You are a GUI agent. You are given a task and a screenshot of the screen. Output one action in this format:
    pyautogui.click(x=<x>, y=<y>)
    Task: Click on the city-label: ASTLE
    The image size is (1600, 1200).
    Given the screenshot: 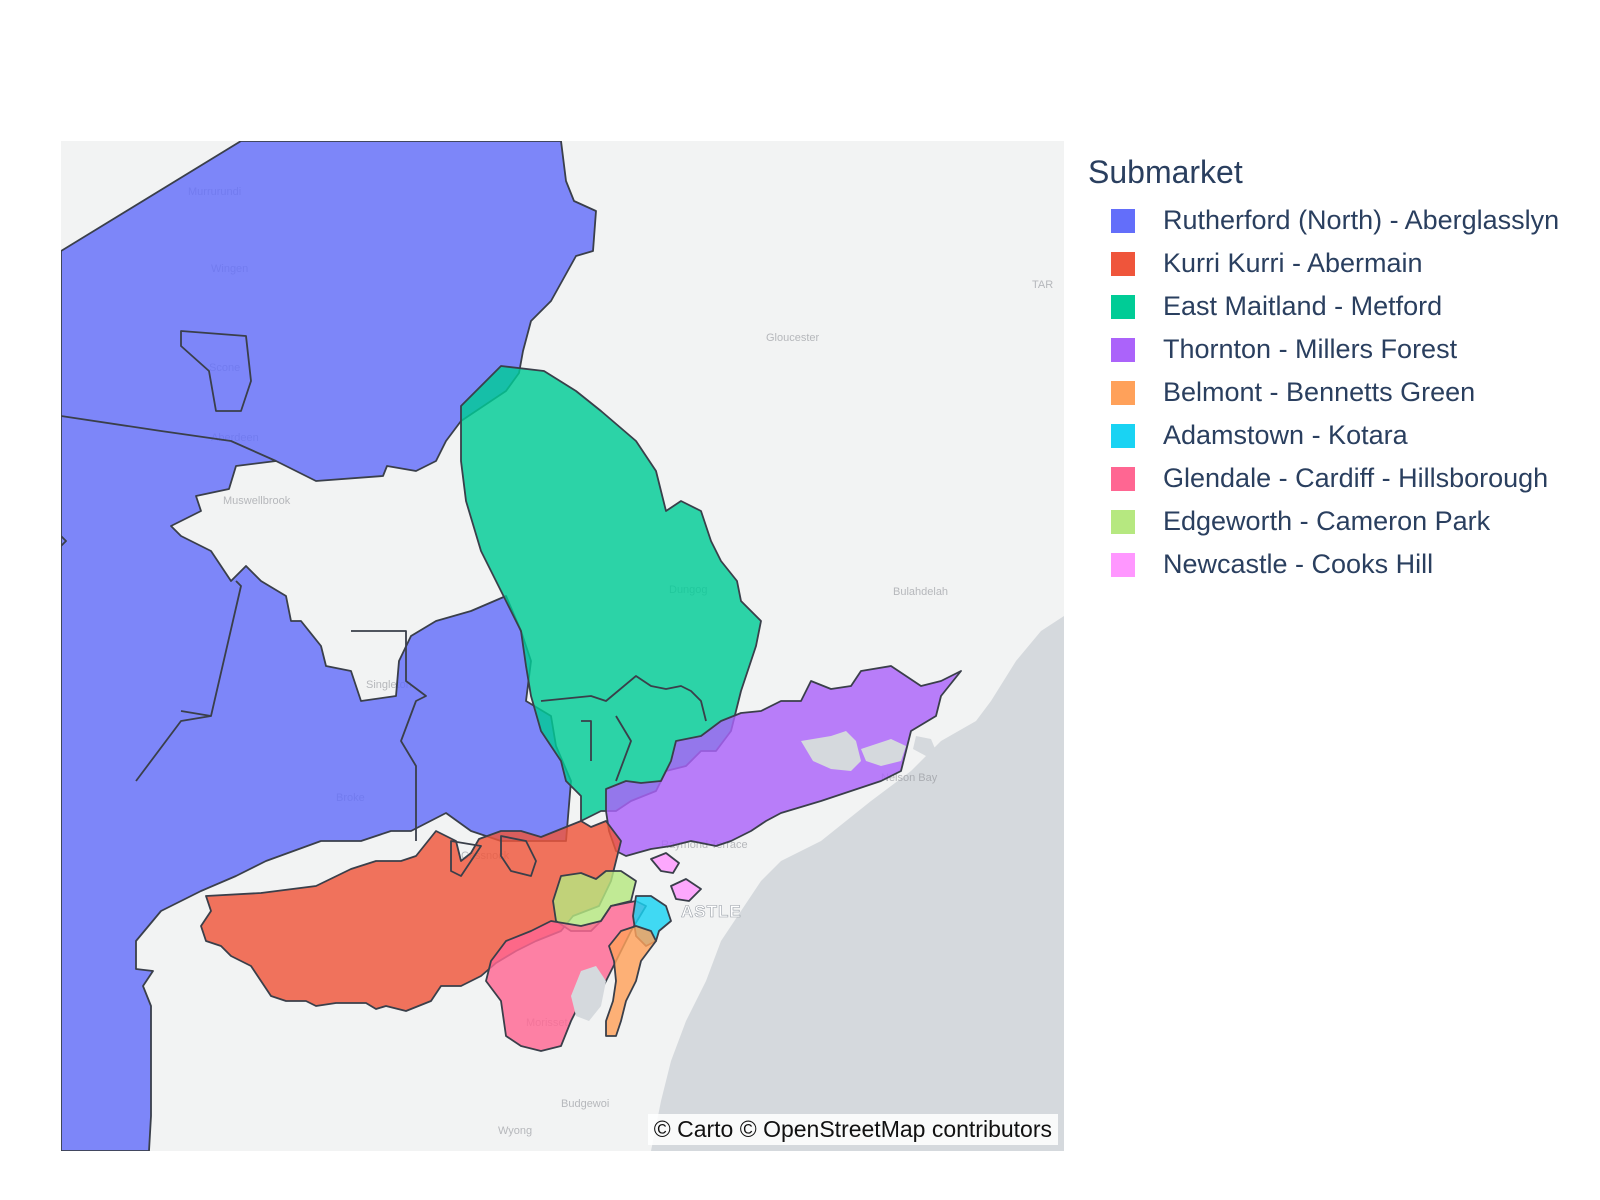 What is the action you would take?
    pyautogui.click(x=711, y=911)
    